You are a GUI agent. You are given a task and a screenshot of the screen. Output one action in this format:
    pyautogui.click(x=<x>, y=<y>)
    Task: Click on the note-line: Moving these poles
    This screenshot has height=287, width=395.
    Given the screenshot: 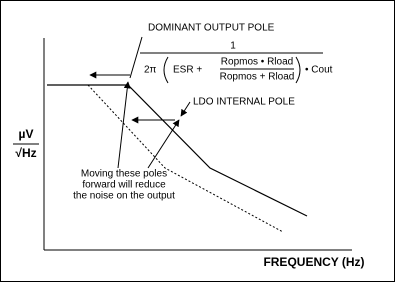 What is the action you would take?
    pyautogui.click(x=124, y=174)
    